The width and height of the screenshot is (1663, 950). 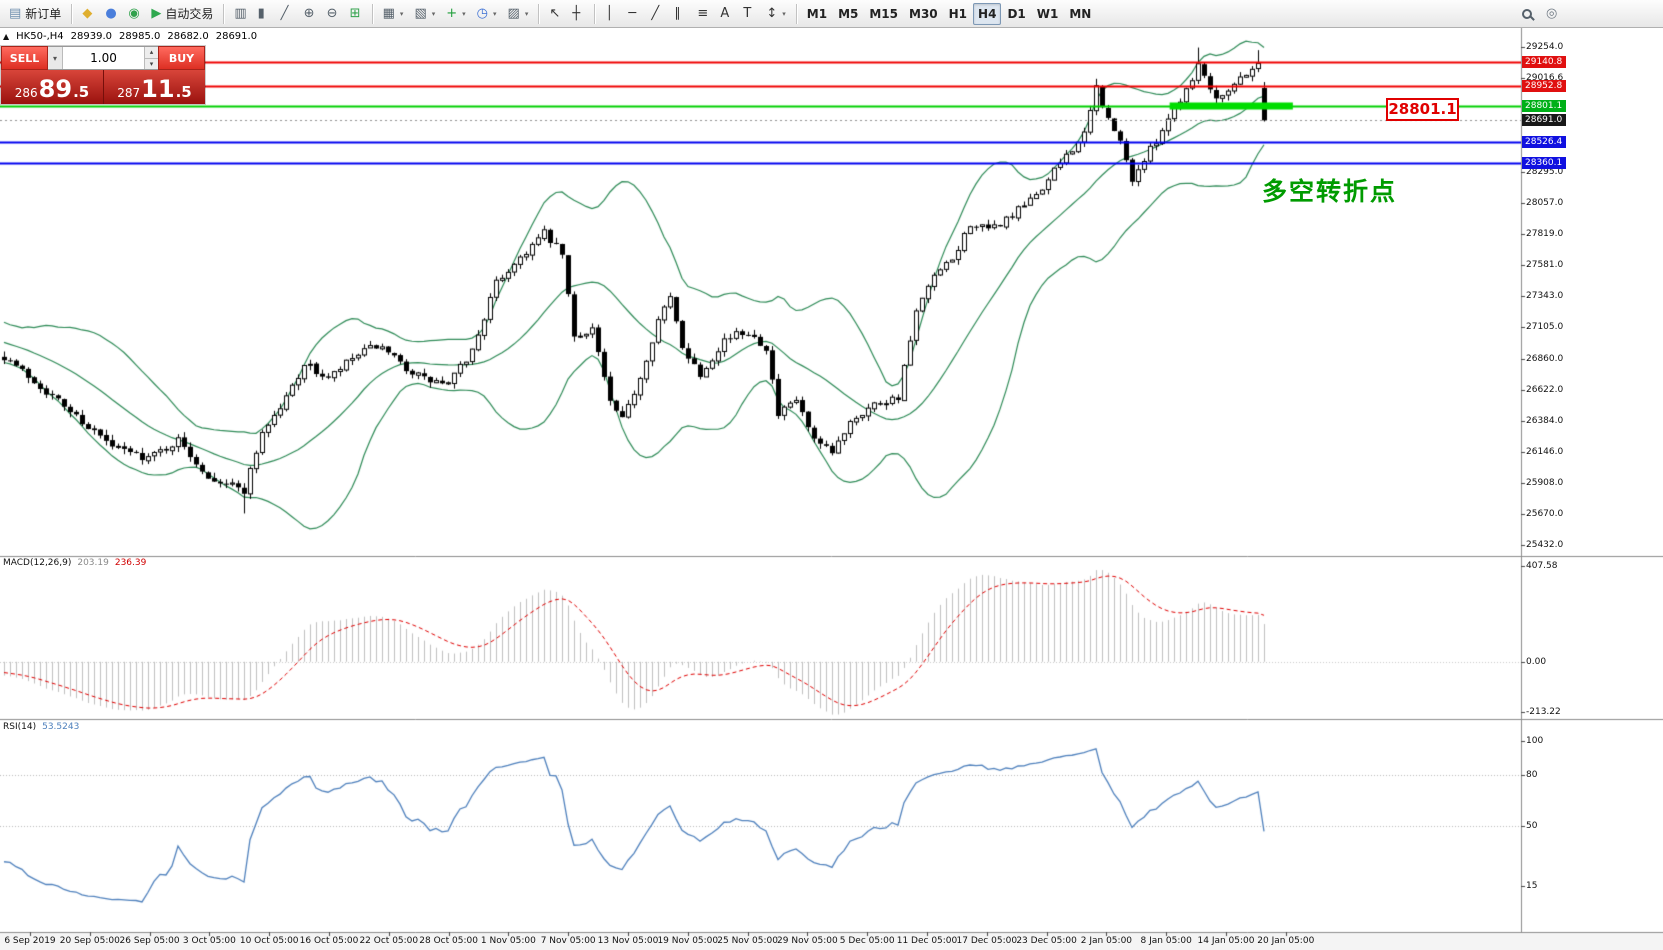 What do you see at coordinates (1540, 14) in the screenshot?
I see `toolbar-right-group: ◎` at bounding box center [1540, 14].